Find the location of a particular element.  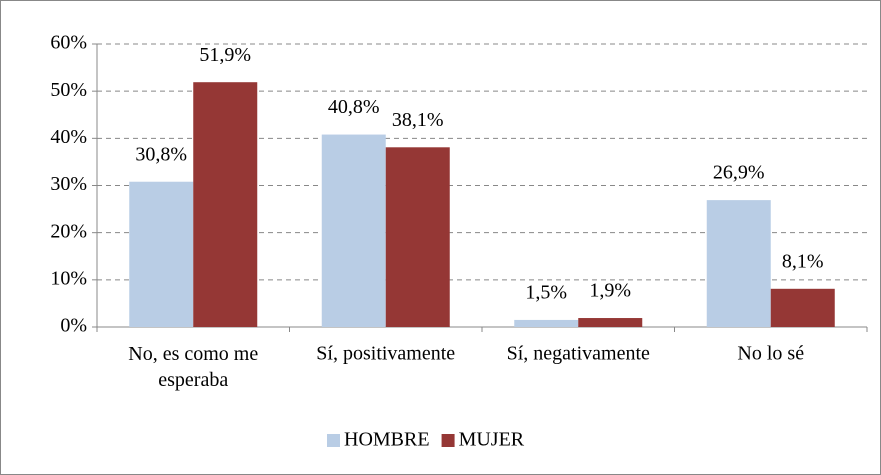

x-tick-label: No lo sé is located at coordinates (770, 354).